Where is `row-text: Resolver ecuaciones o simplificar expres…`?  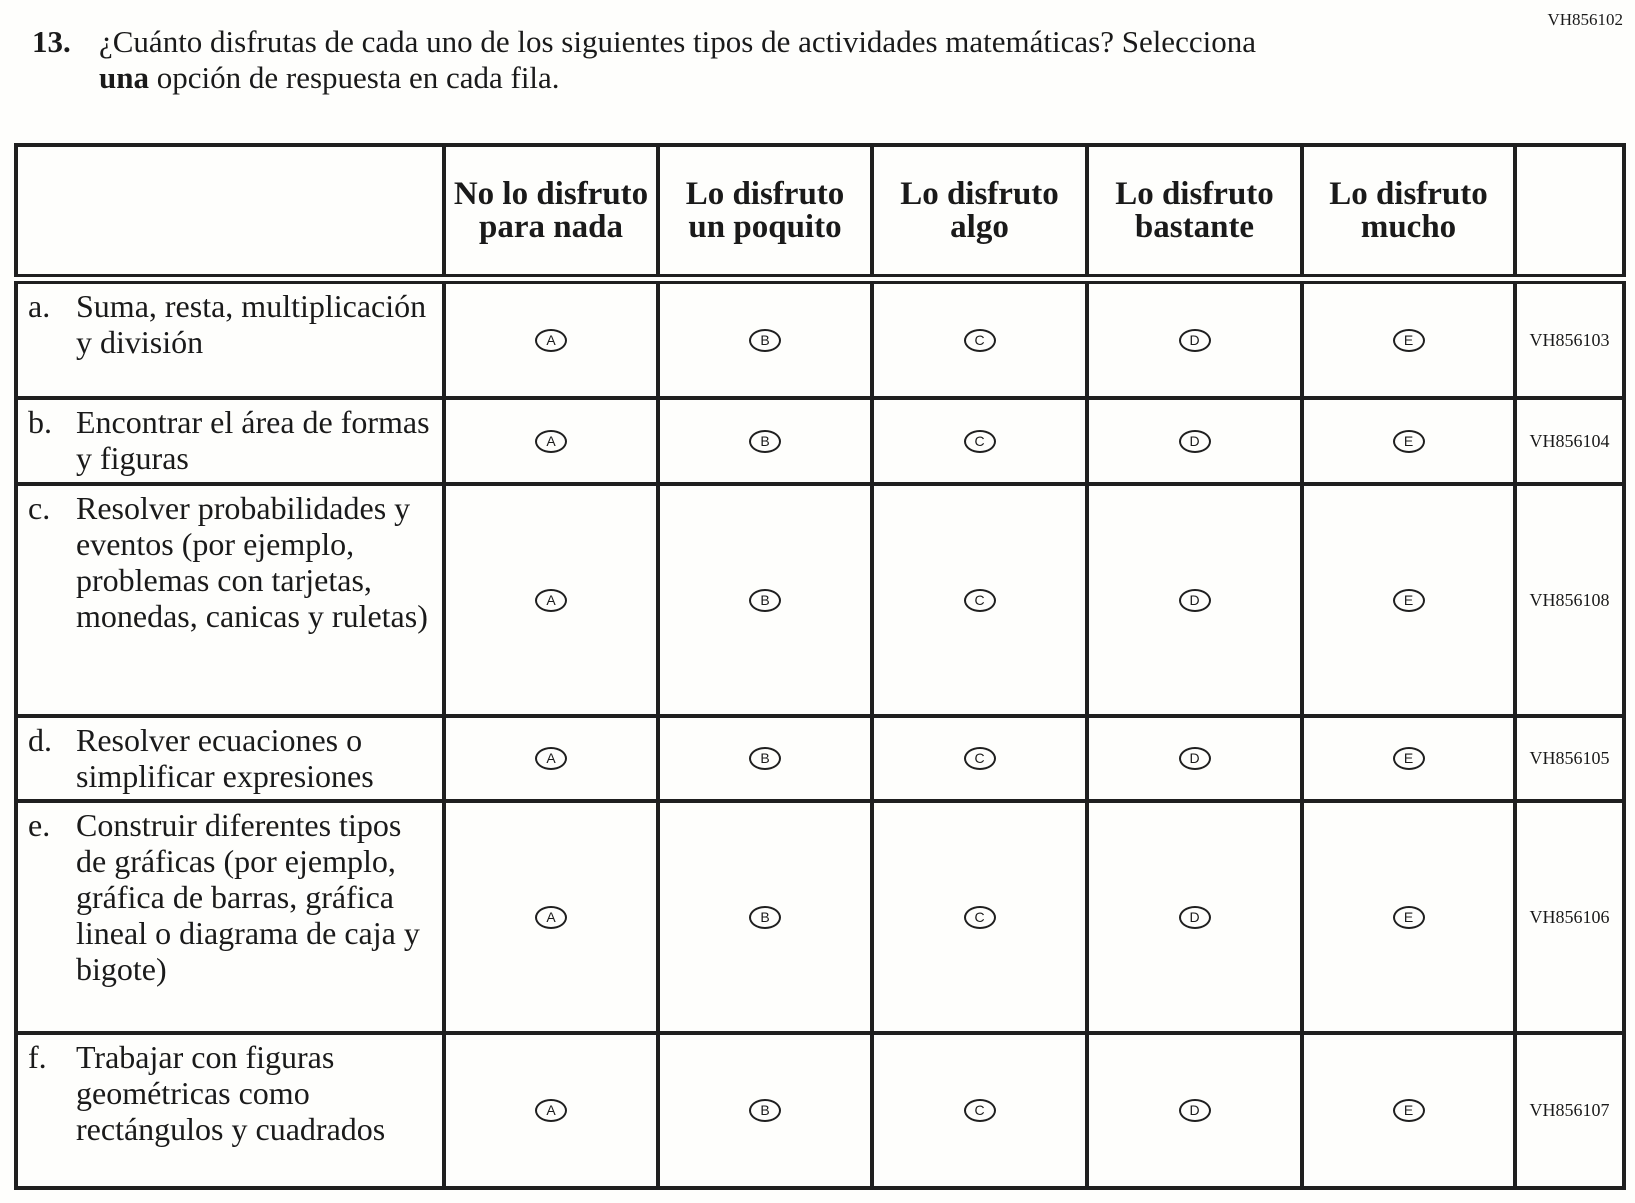
row-text: Resolver ecuaciones o simplificar expres… is located at coordinates (225, 758).